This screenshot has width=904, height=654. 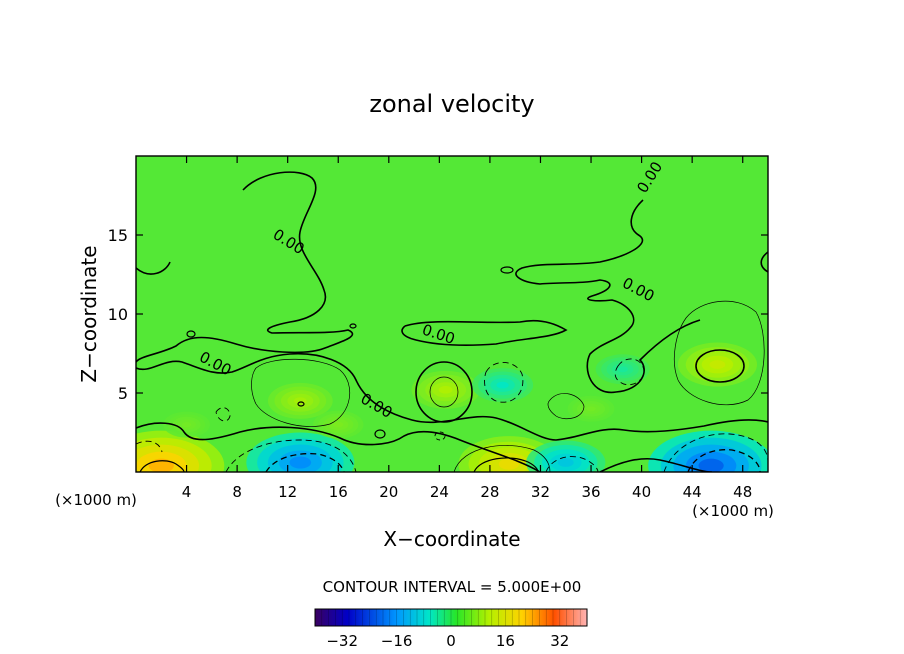 What do you see at coordinates (96, 500) in the screenshot?
I see `x-unit-left: (×1000 m)` at bounding box center [96, 500].